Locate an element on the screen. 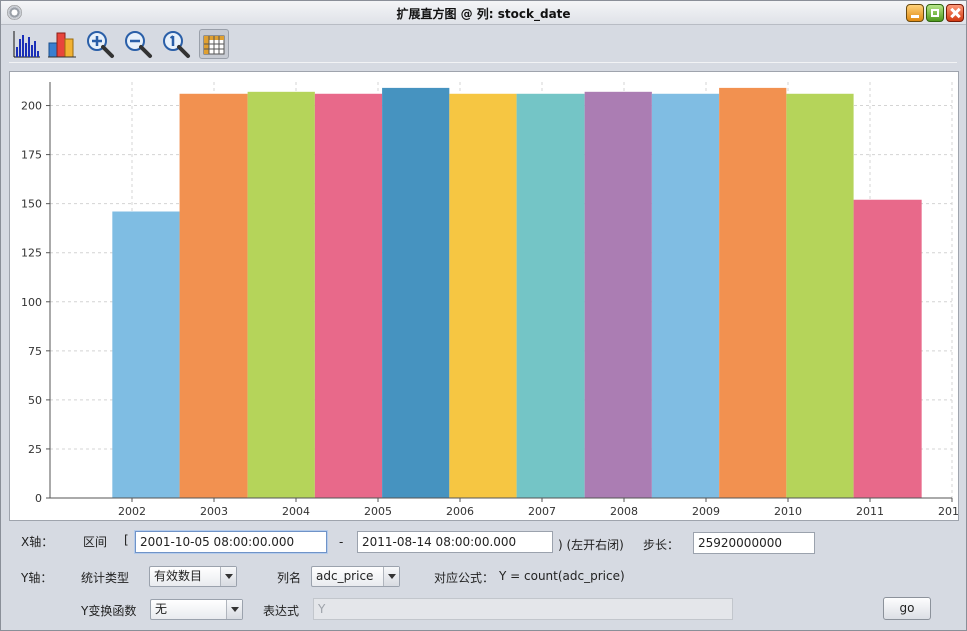 The width and height of the screenshot is (967, 631). x-tick-label: 2008 is located at coordinates (624, 511).